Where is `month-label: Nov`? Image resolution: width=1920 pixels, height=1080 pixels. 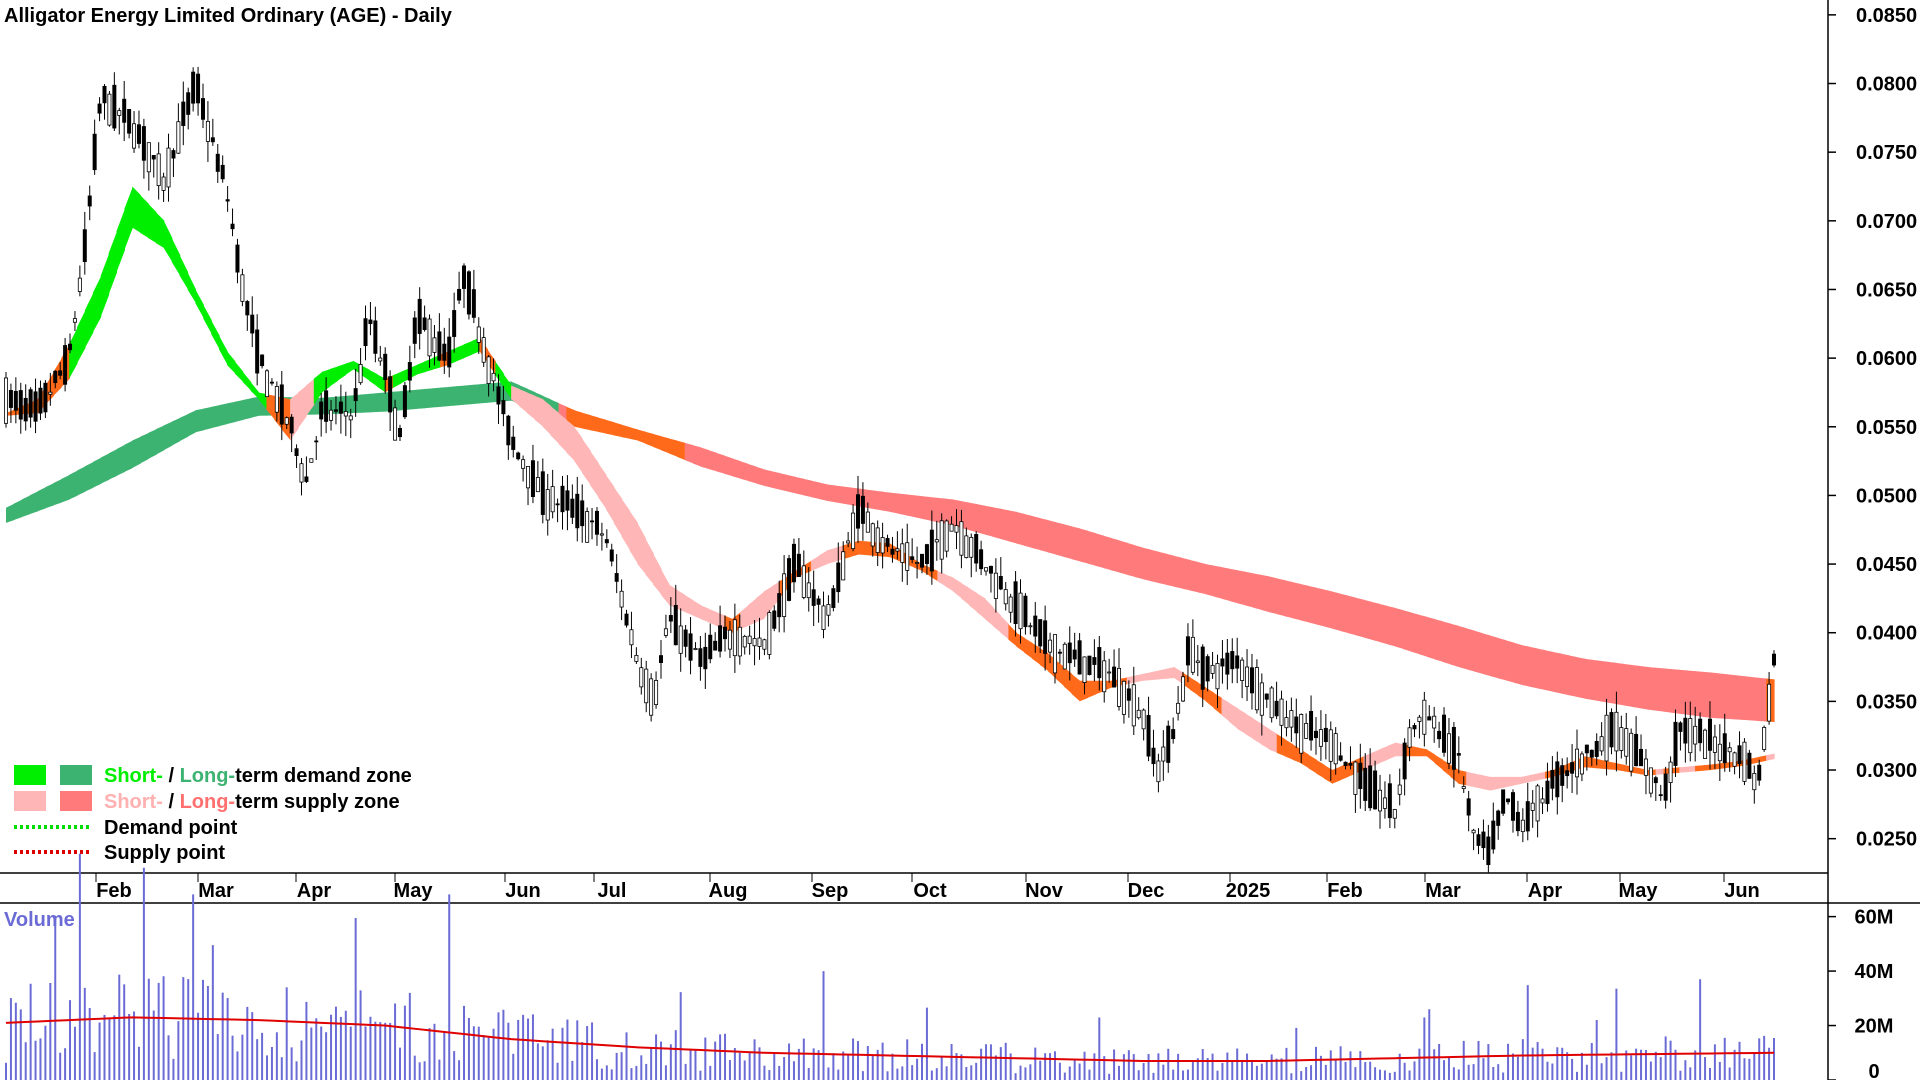 month-label: Nov is located at coordinates (1044, 891).